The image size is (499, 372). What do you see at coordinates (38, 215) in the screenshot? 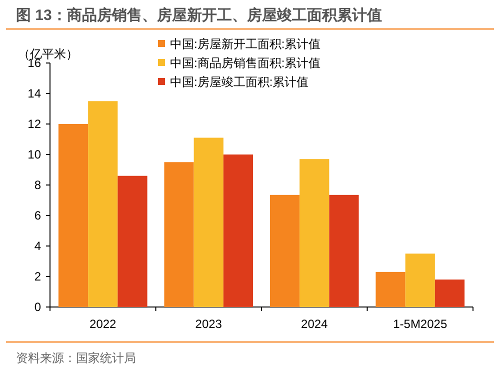
I see `y-tick-label: 6` at bounding box center [38, 215].